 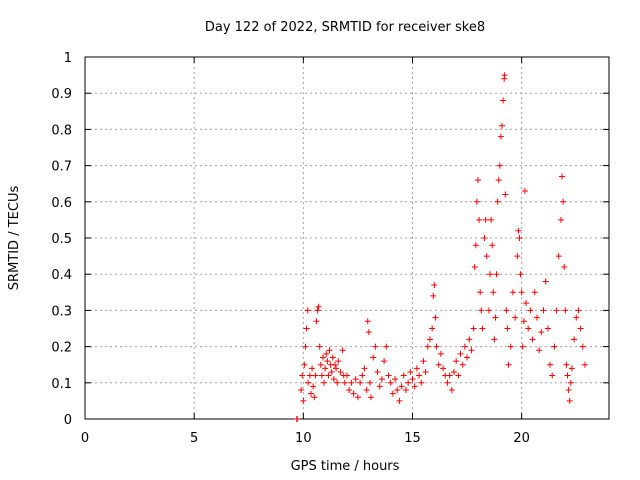 I want to click on y-tick-label: 0.2, so click(x=61, y=348).